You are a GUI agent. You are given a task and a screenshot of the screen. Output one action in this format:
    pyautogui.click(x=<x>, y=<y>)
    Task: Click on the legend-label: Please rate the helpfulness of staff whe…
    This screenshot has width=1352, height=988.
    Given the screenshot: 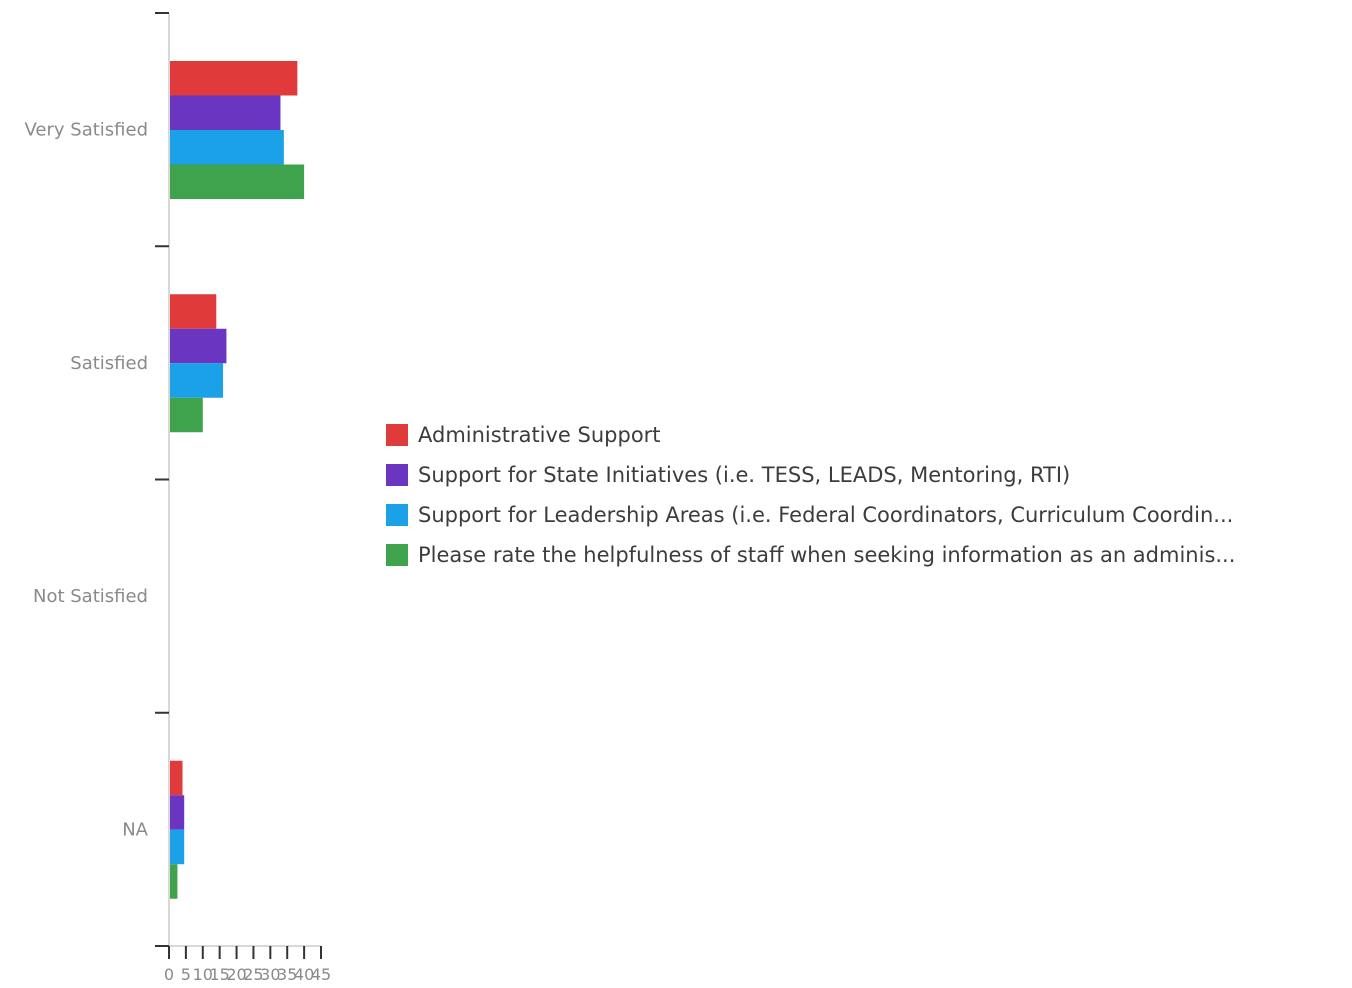 What is the action you would take?
    pyautogui.click(x=826, y=555)
    